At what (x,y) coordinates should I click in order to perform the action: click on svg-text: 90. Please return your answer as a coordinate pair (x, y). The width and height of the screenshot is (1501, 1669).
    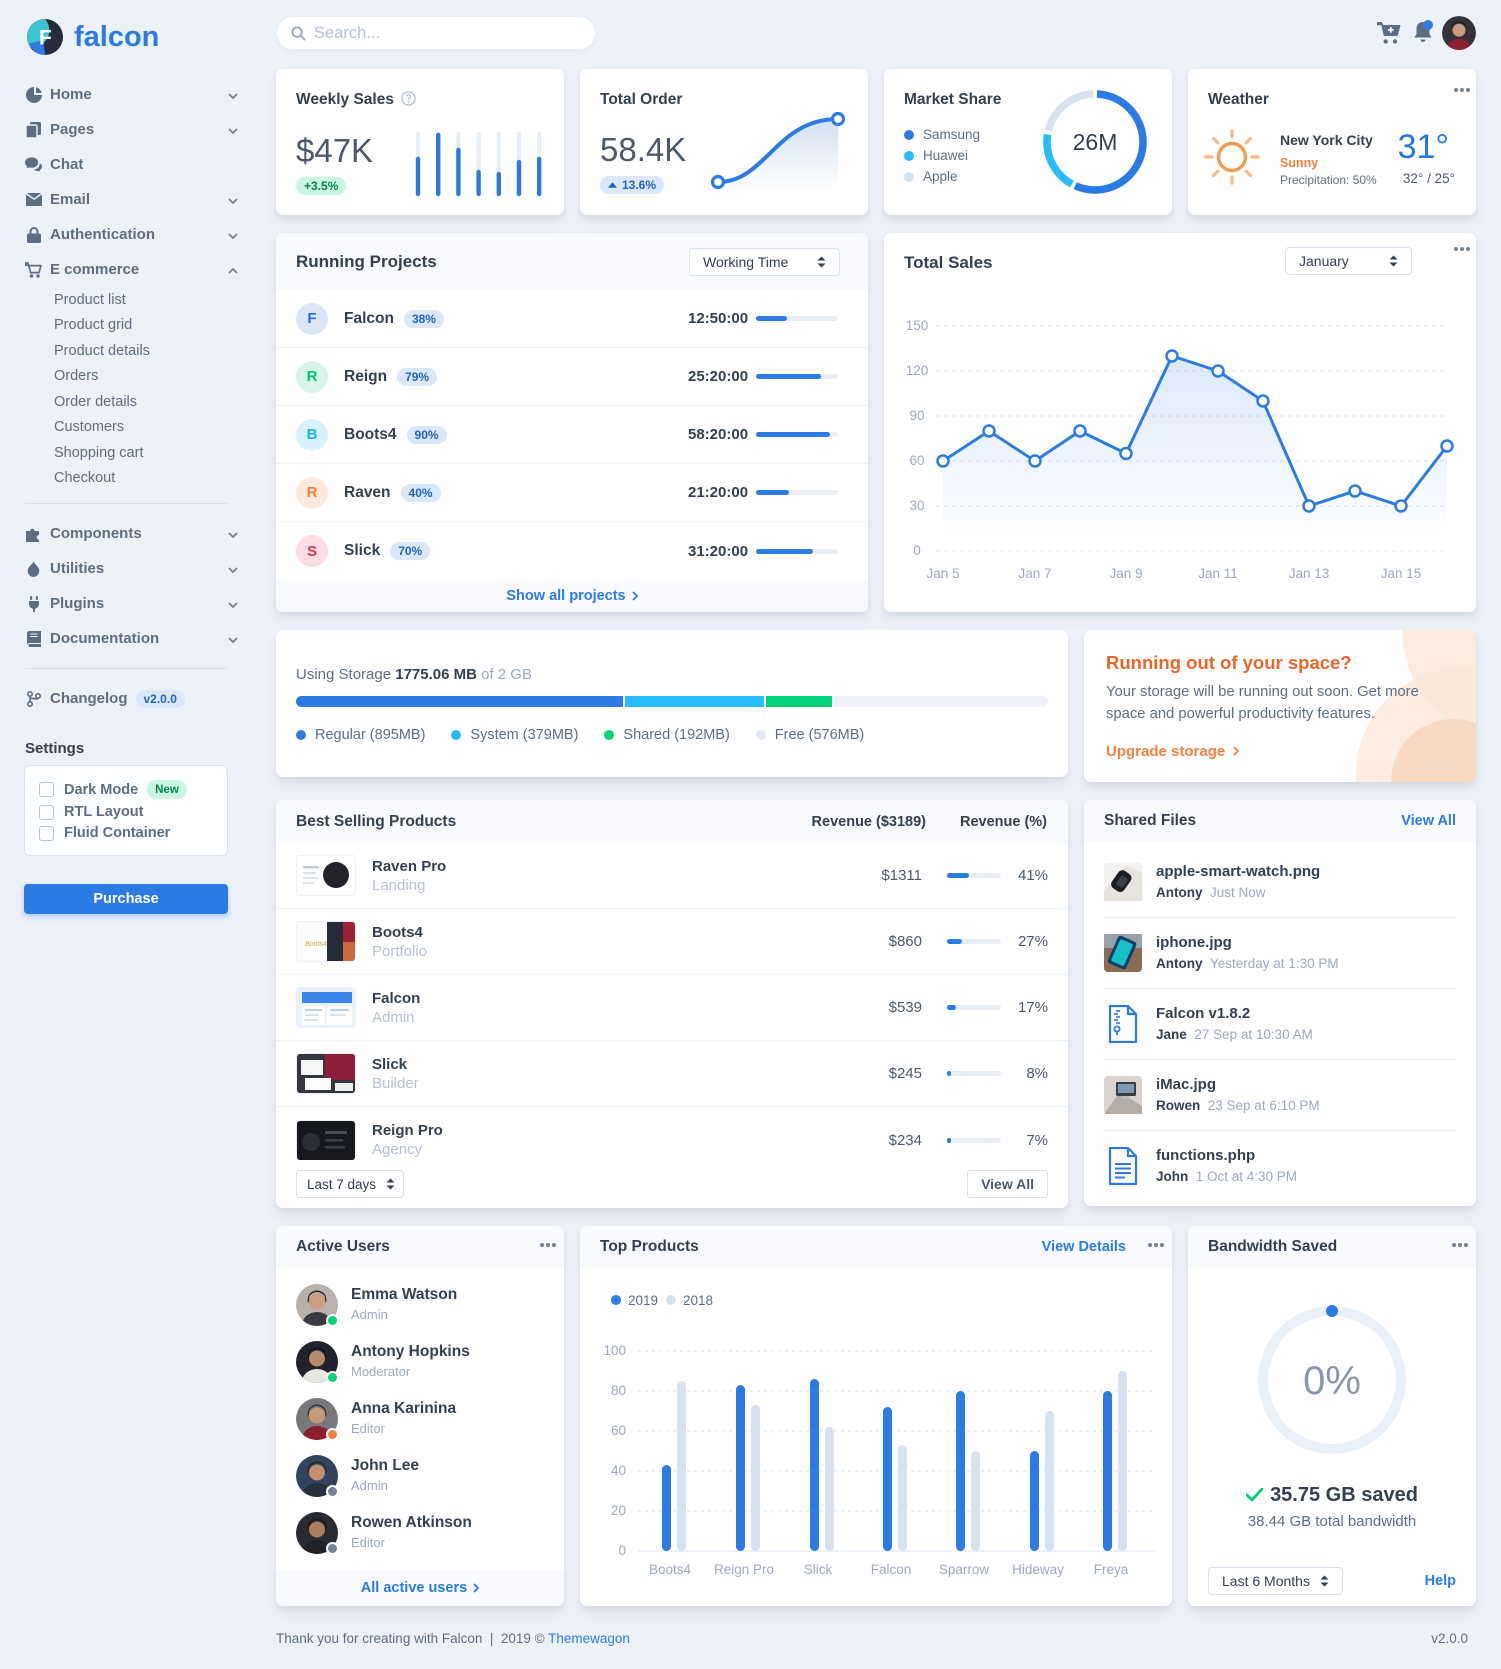
    Looking at the image, I should click on (916, 415).